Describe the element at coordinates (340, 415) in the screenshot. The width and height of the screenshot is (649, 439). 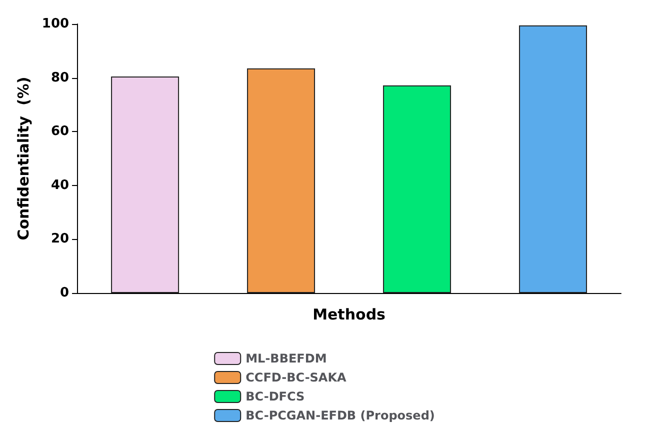
I see `legend-label: BC-PCGAN-EFDB (Proposed)` at that location.